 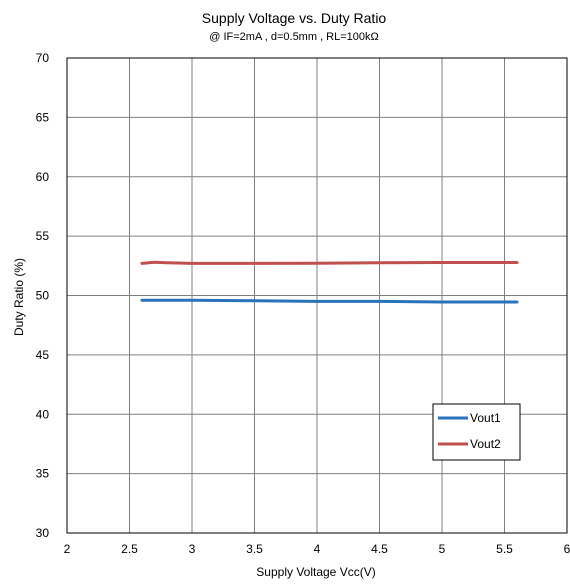 I want to click on y-tick-label: 30, so click(x=43, y=533).